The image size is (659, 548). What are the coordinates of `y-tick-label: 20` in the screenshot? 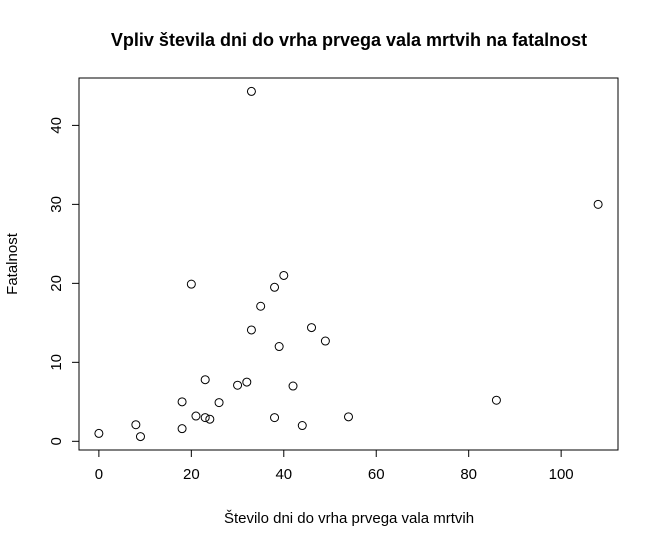 It's located at (56, 283).